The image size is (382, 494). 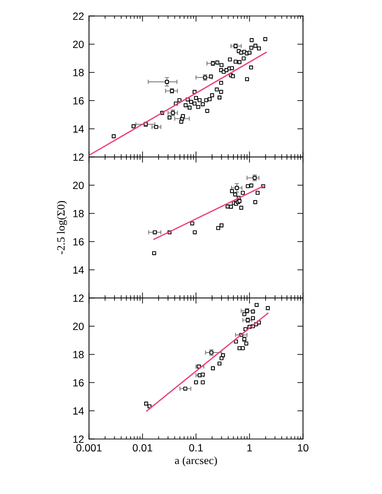 I want to click on x-tick-label: 10, so click(x=303, y=448).